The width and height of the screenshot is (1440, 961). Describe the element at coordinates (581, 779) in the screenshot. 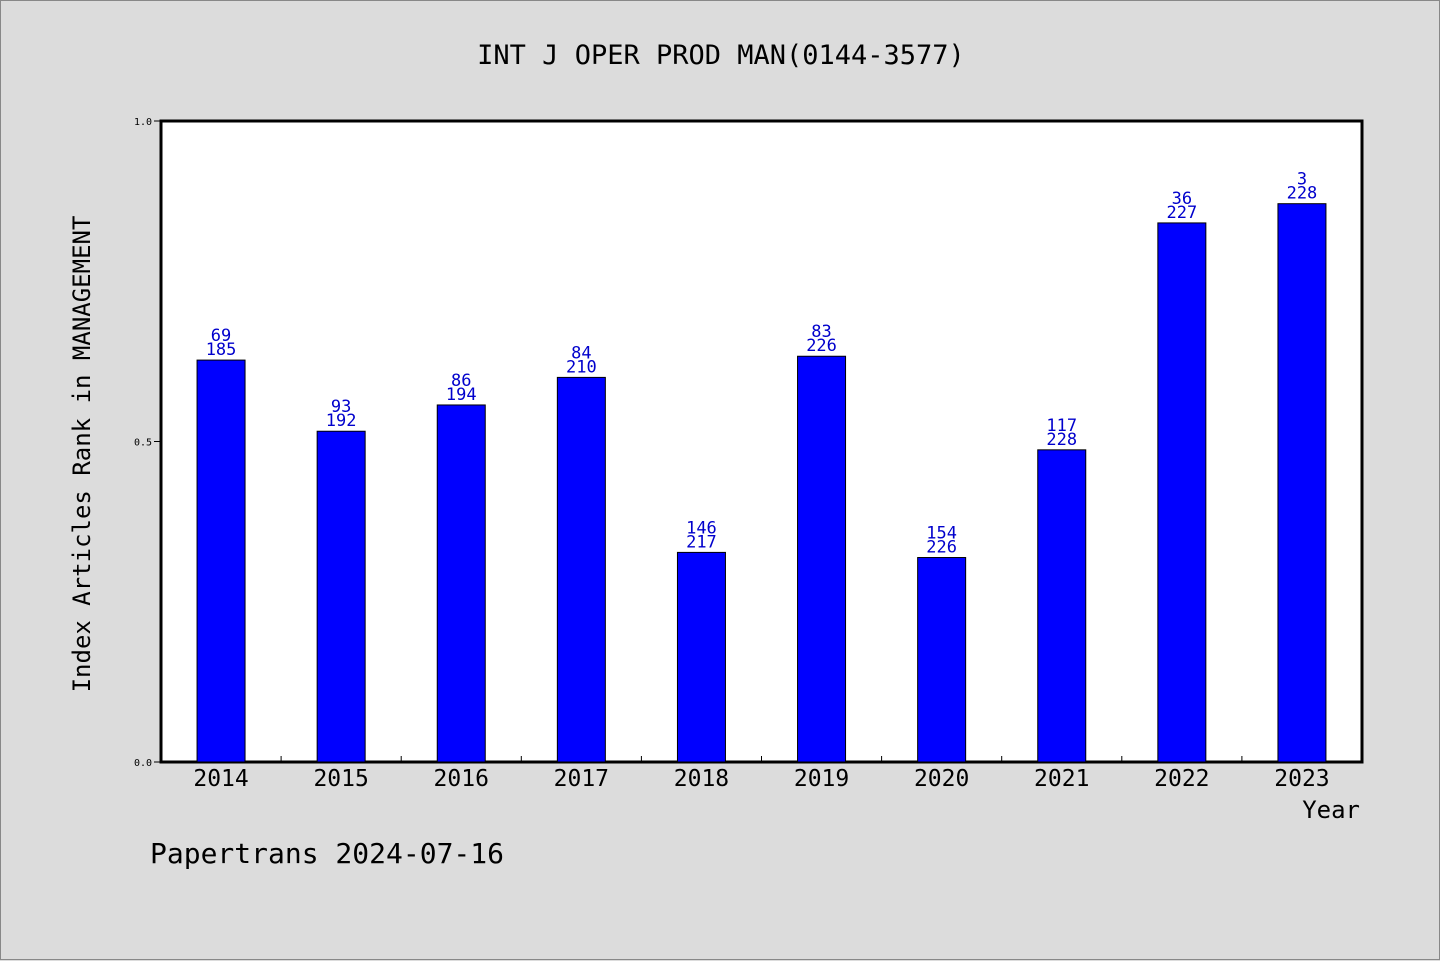

I see `x-tick-label: 2017` at that location.